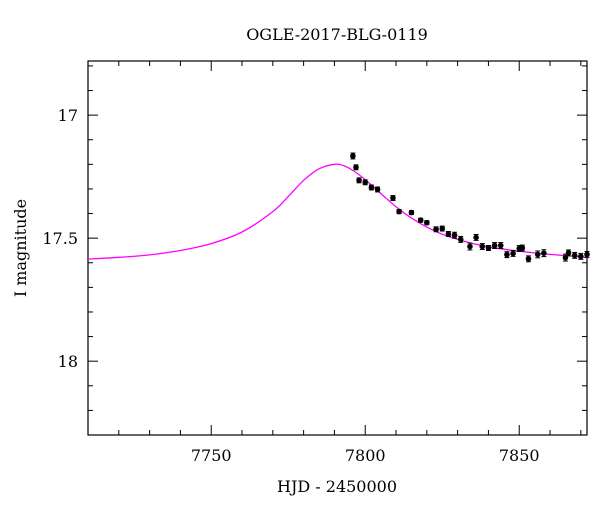 The width and height of the screenshot is (600, 512). I want to click on x-tick-label: 7850, so click(519, 455).